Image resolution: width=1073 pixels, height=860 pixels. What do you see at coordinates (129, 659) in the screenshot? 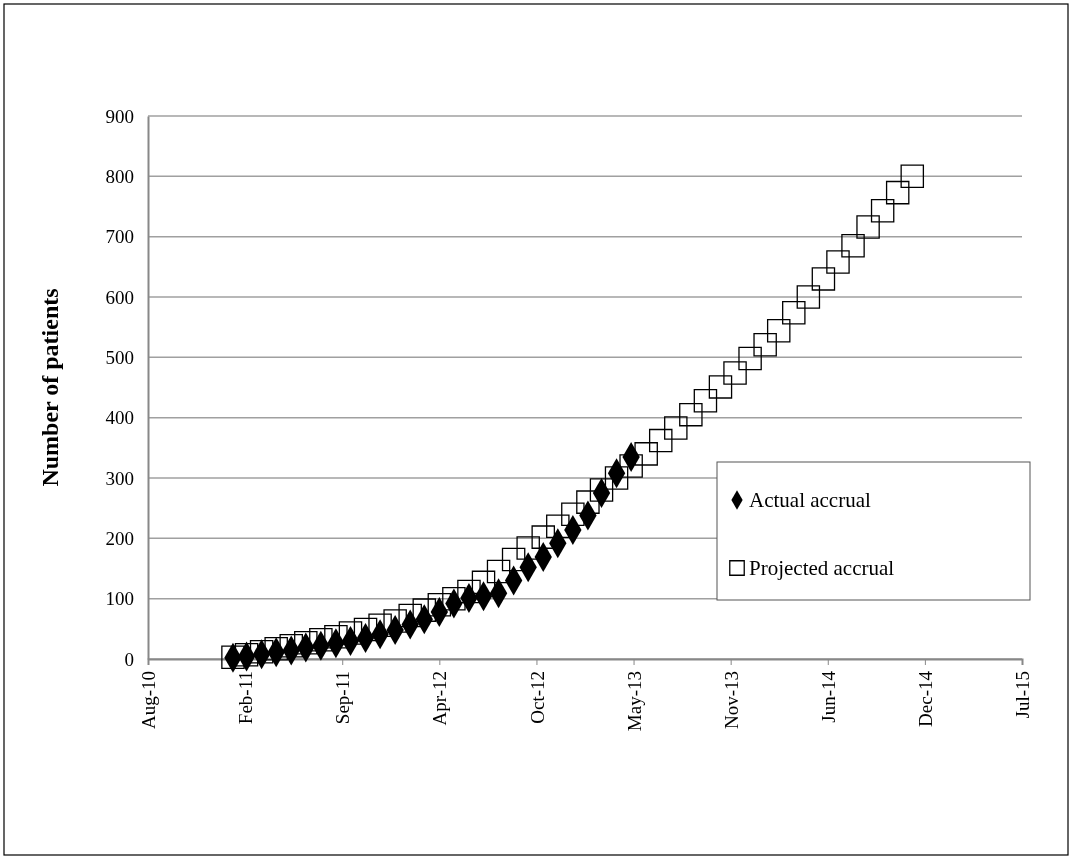
I see `y-tick-label: 0` at bounding box center [129, 659].